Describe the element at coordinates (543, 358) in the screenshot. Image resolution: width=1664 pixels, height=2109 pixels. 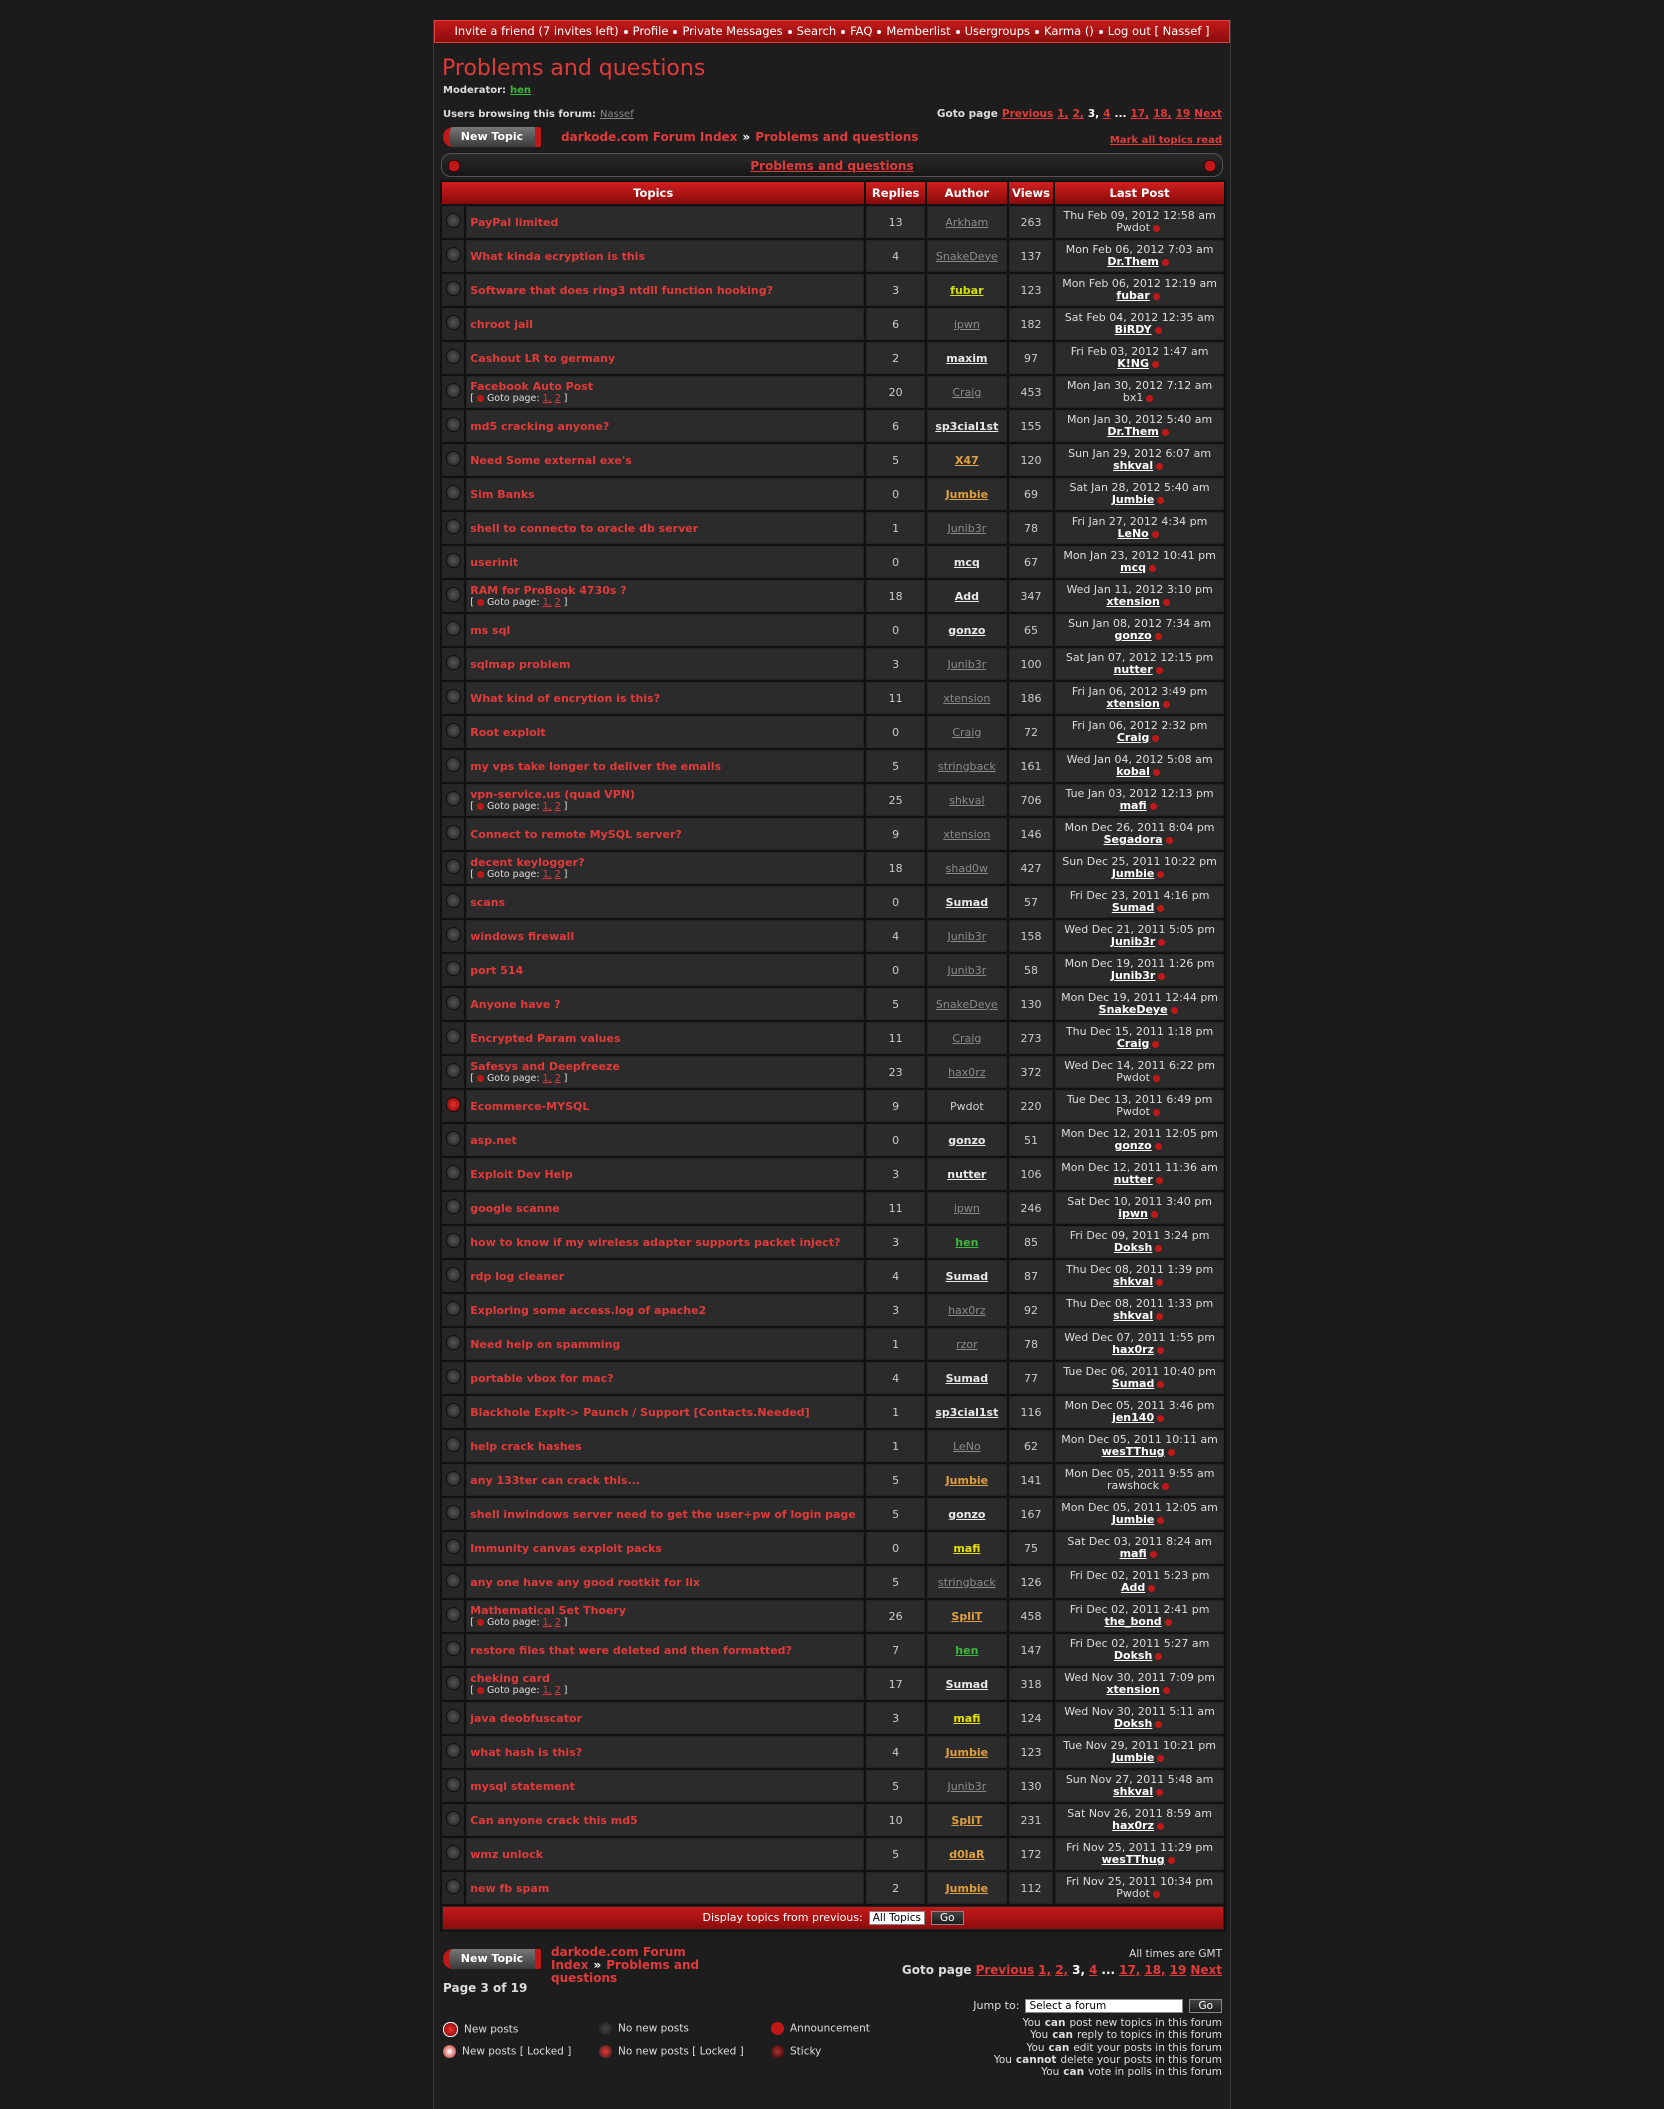
I see `topic-title: Cashout LR to germany` at that location.